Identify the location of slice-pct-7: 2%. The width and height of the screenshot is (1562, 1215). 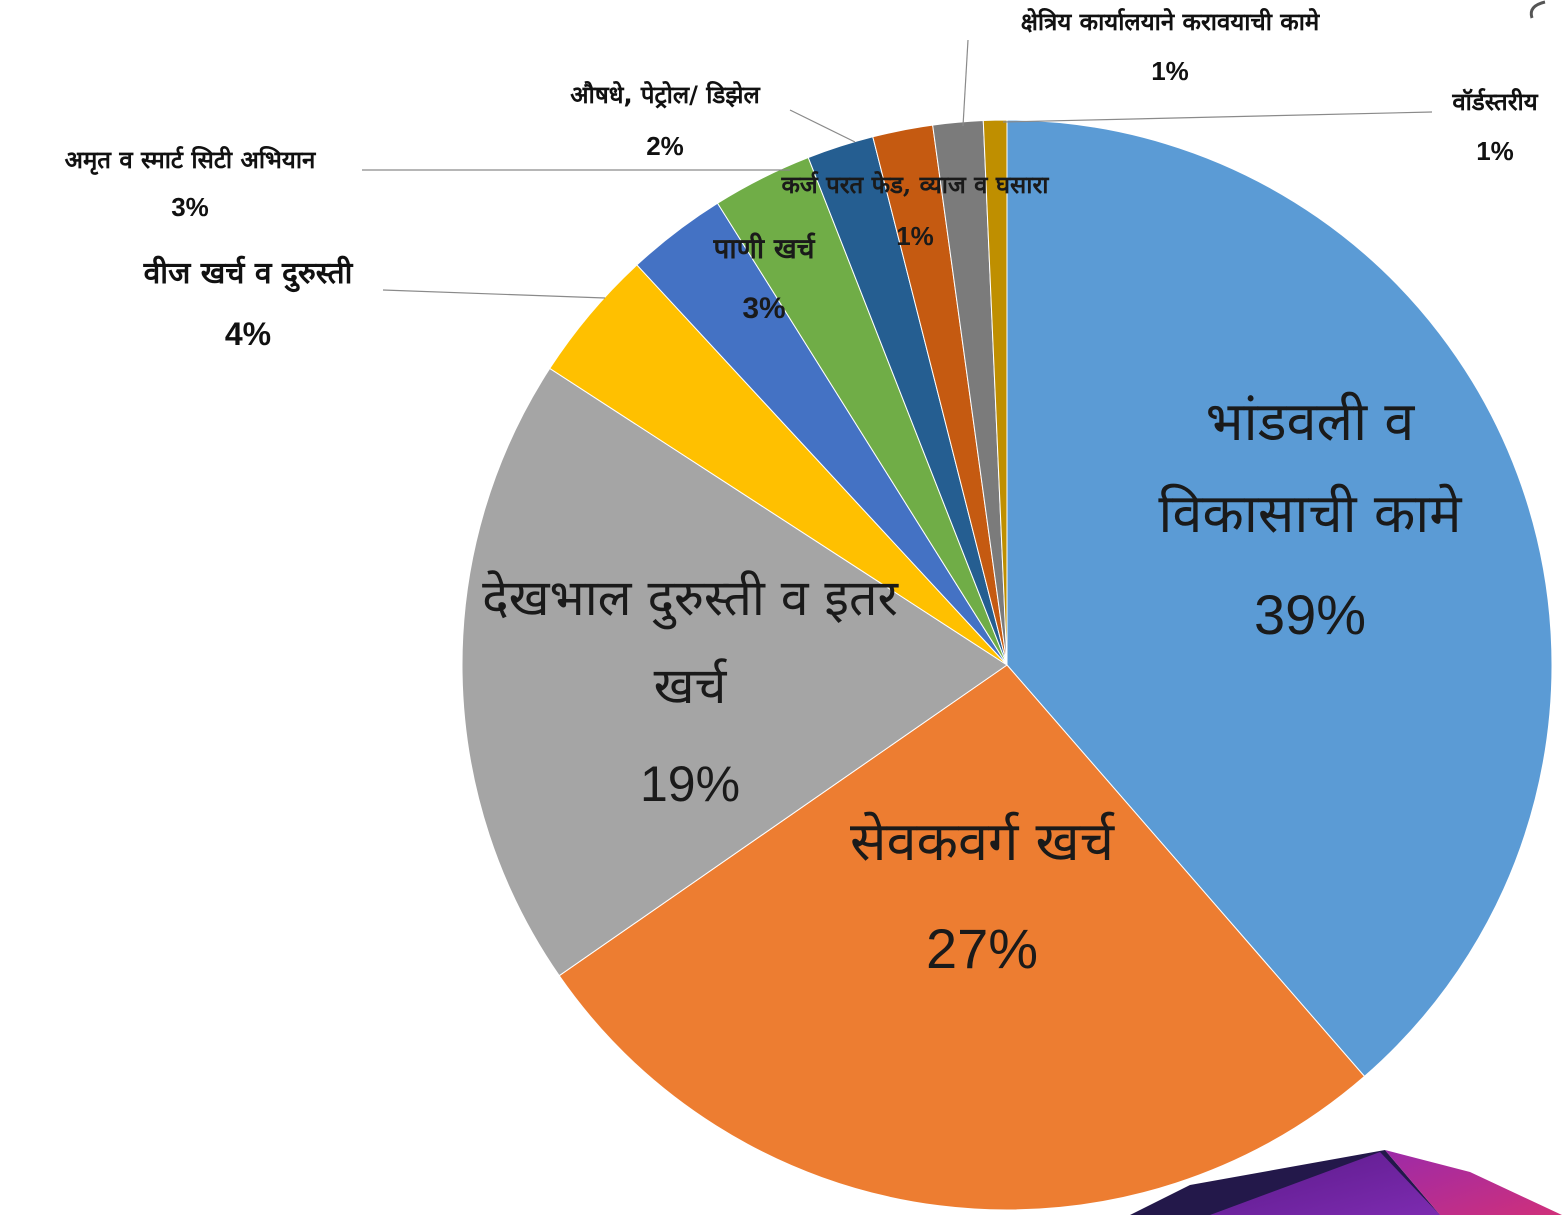
(665, 146).